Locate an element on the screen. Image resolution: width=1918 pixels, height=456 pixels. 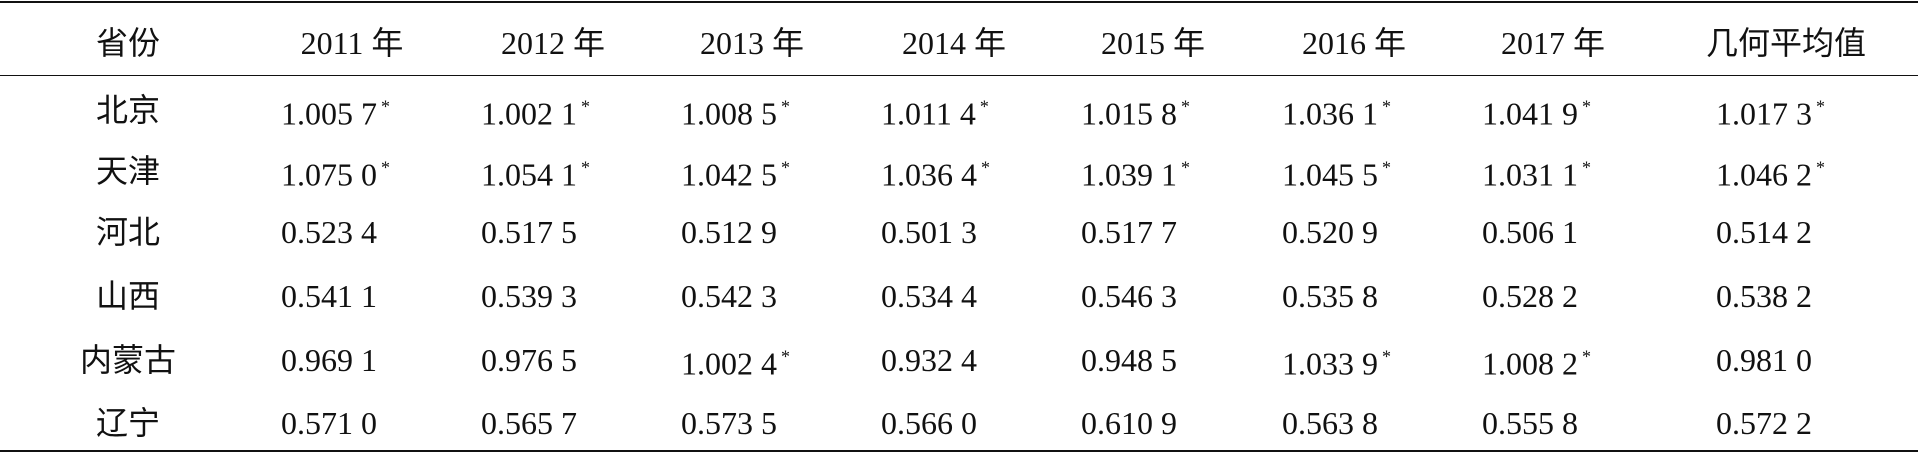
value-cell: 1.045 5 * is located at coordinates (1336, 171).